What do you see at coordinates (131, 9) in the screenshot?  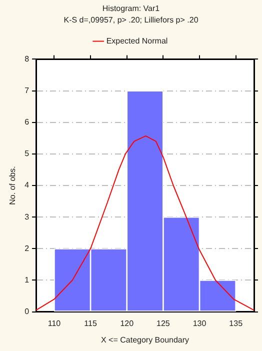 I see `chart-title: Histogram: Var1` at bounding box center [131, 9].